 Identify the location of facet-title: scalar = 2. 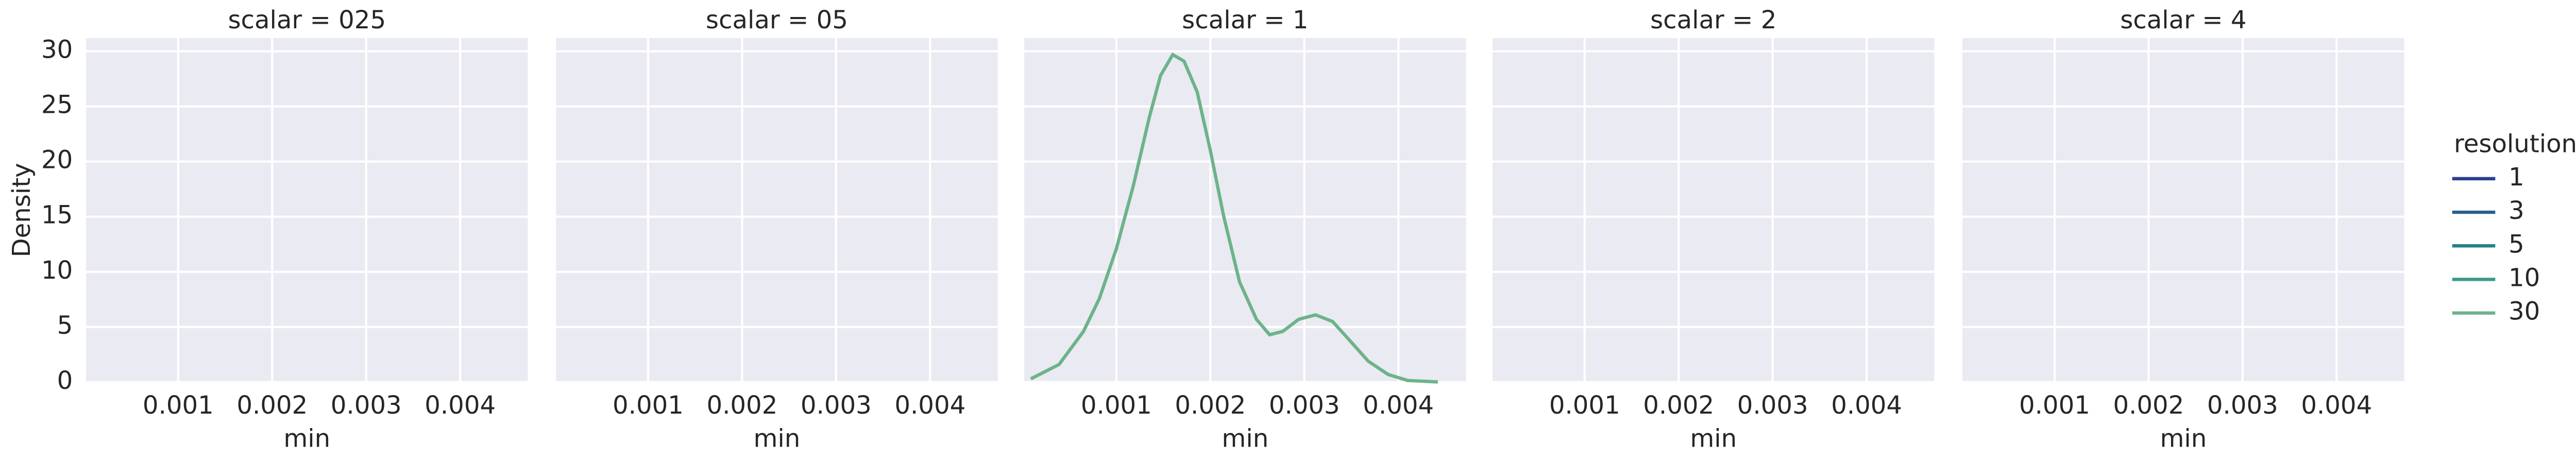
(1713, 20).